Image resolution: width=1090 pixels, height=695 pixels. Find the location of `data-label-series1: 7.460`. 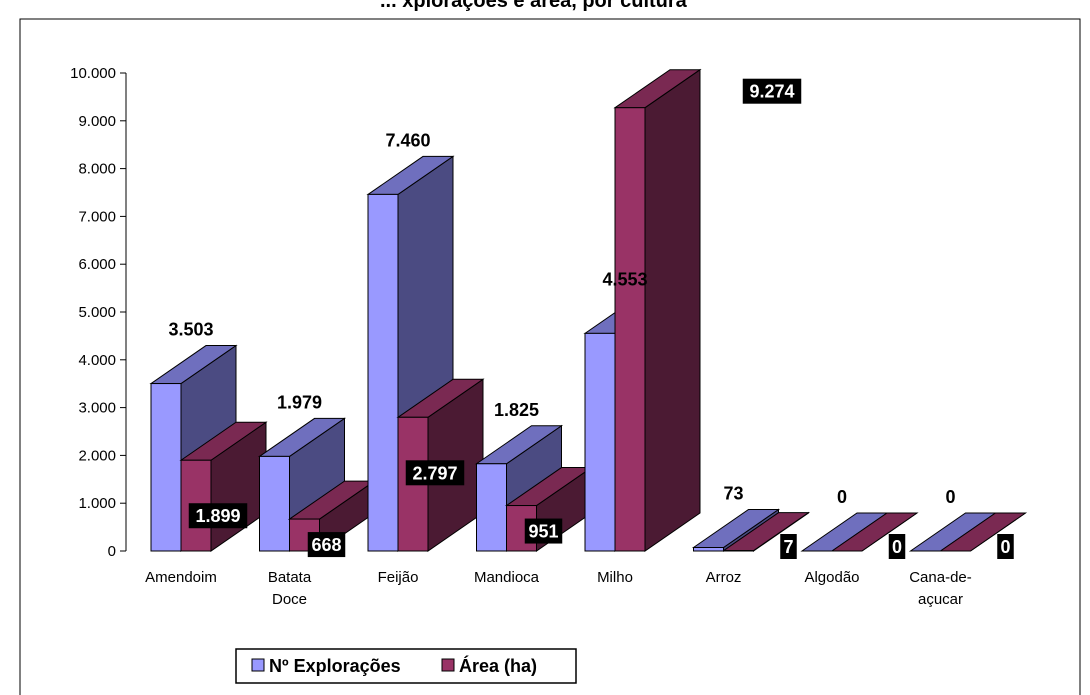

data-label-series1: 7.460 is located at coordinates (407, 140).